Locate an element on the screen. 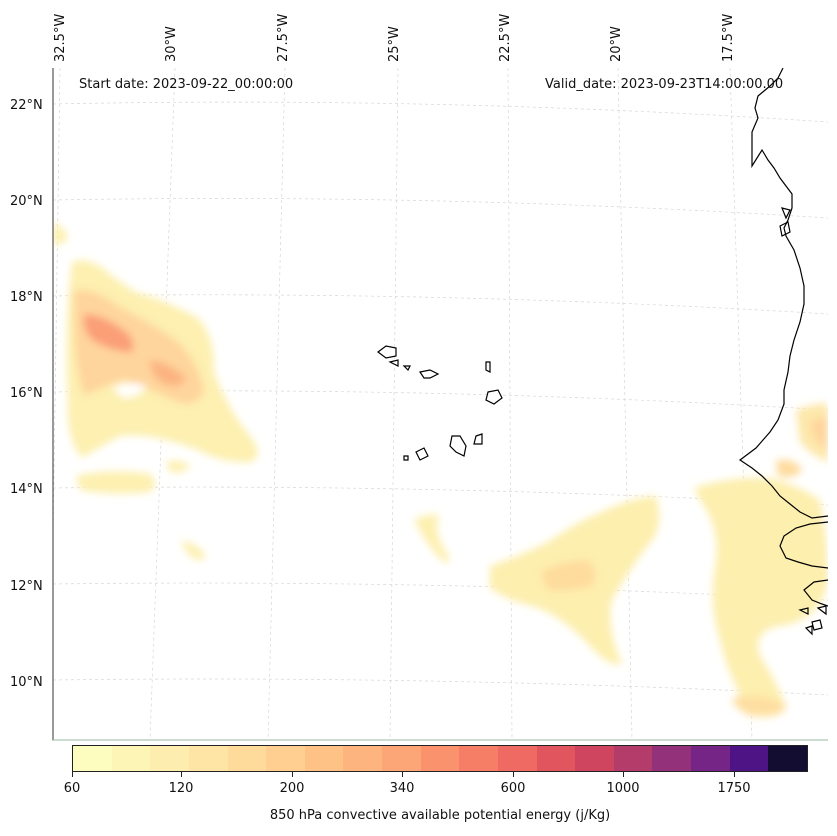 This screenshot has width=837, height=836. colorbar-tick-label: 600 is located at coordinates (513, 788).